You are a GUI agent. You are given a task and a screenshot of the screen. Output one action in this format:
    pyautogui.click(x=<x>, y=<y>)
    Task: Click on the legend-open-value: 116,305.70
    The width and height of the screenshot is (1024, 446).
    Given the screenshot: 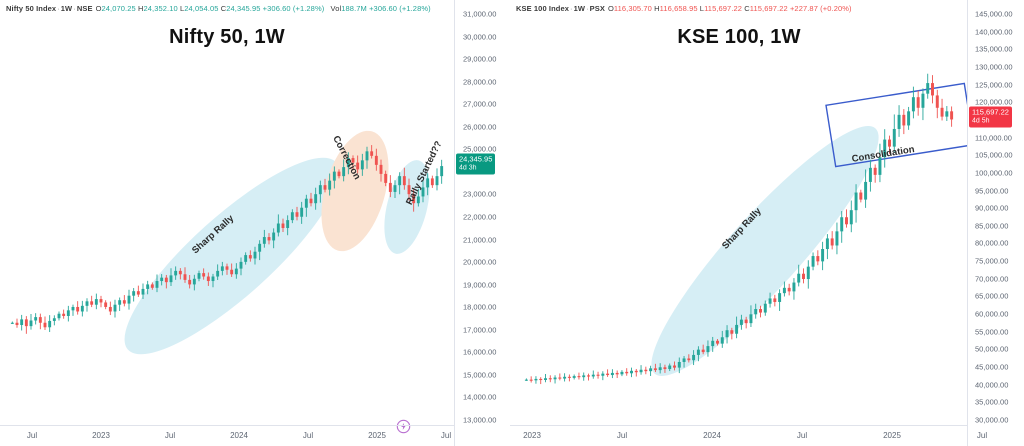 What is the action you would take?
    pyautogui.click(x=632, y=8)
    